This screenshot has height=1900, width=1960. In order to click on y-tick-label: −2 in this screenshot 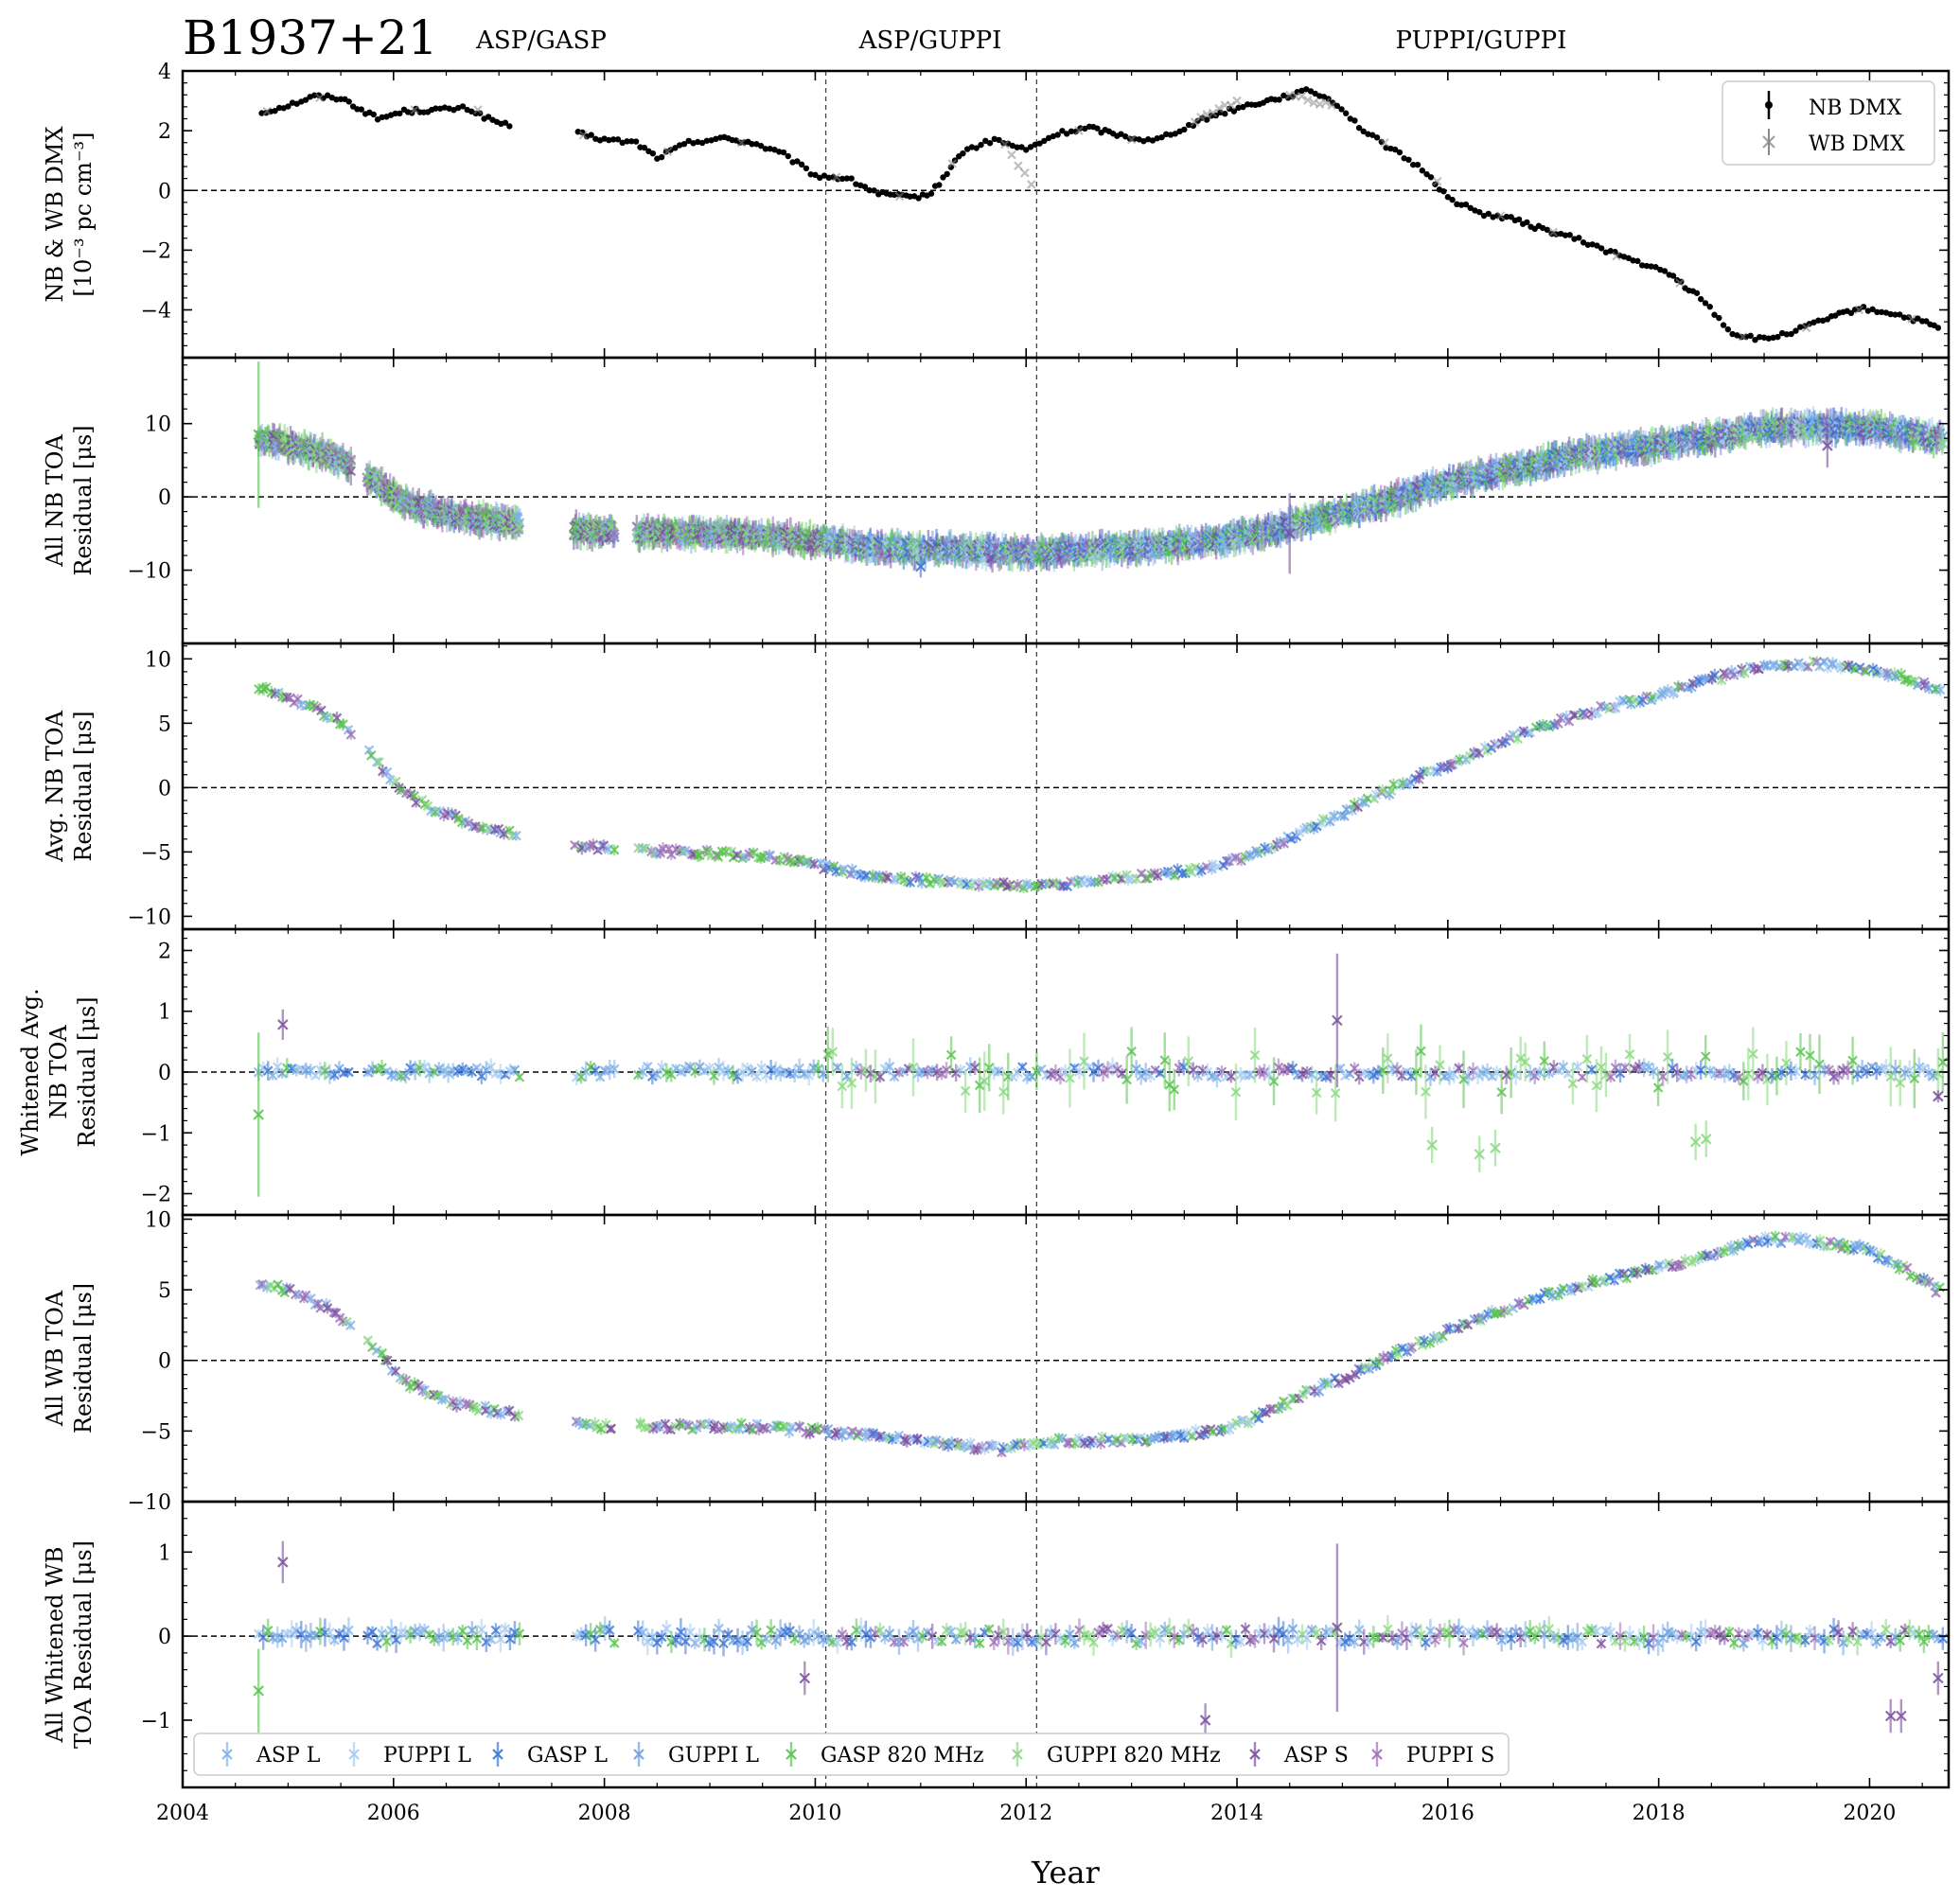, I will do `click(156, 251)`.